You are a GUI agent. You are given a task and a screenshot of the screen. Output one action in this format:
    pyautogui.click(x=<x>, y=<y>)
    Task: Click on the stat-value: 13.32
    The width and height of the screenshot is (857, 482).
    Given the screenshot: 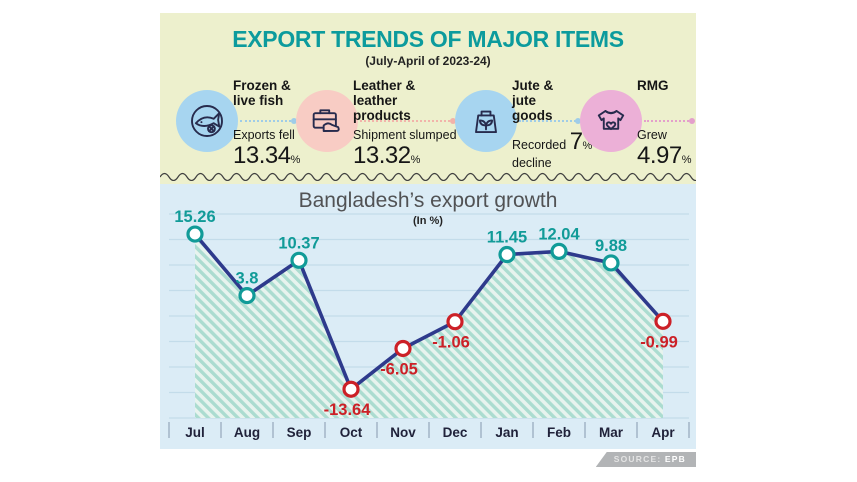 What is the action you would take?
    pyautogui.click(x=382, y=156)
    